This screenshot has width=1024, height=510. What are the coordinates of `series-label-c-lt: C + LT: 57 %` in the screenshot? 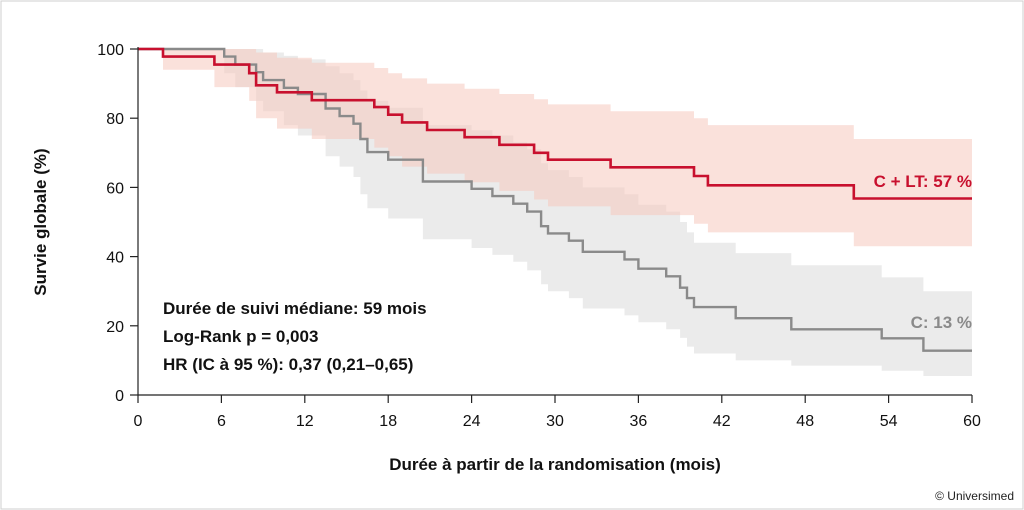 It's located at (923, 181).